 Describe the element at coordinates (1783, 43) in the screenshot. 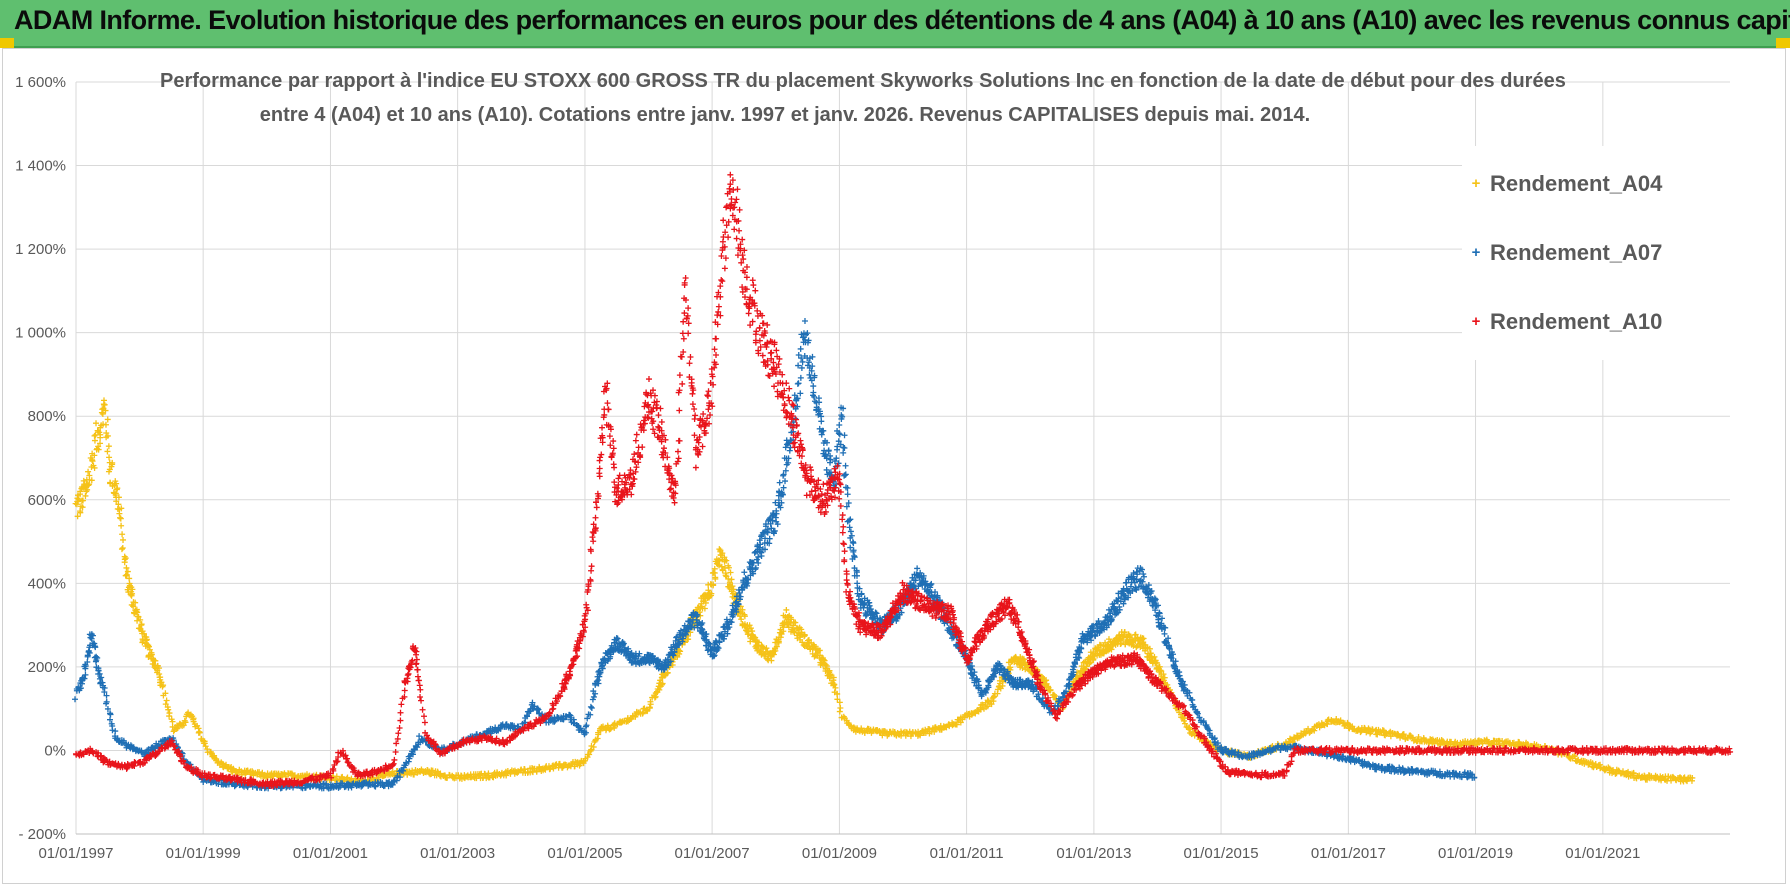

I see `corner-accent-right` at that location.